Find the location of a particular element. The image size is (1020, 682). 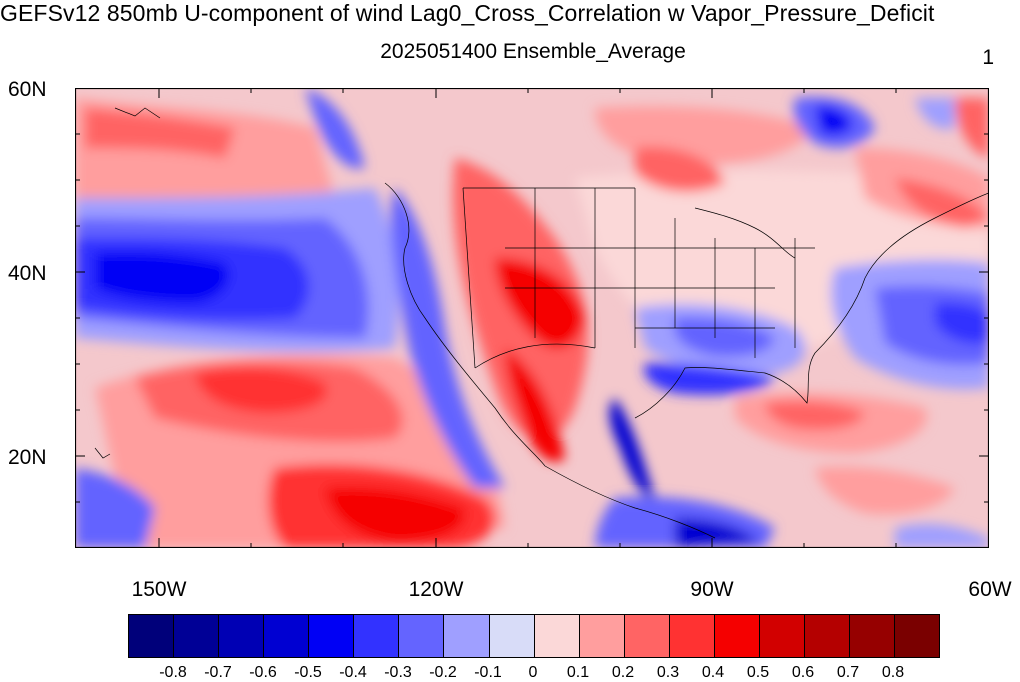

colorbar-tick-label: -0.5 is located at coordinates (308, 672).